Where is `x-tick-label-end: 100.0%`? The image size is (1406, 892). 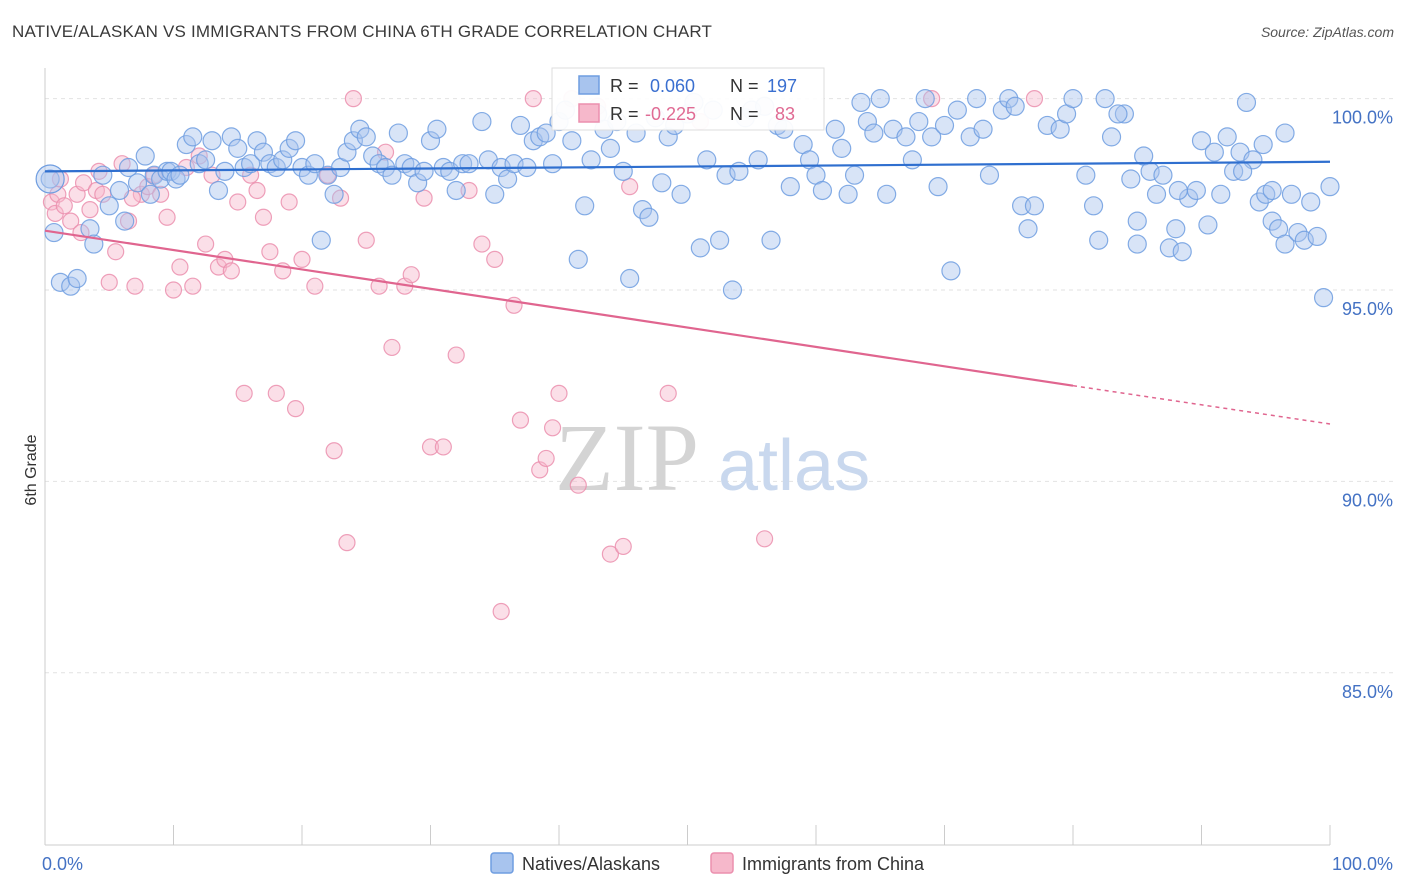
x-tick-label-end: 100.0% is located at coordinates (1362, 864).